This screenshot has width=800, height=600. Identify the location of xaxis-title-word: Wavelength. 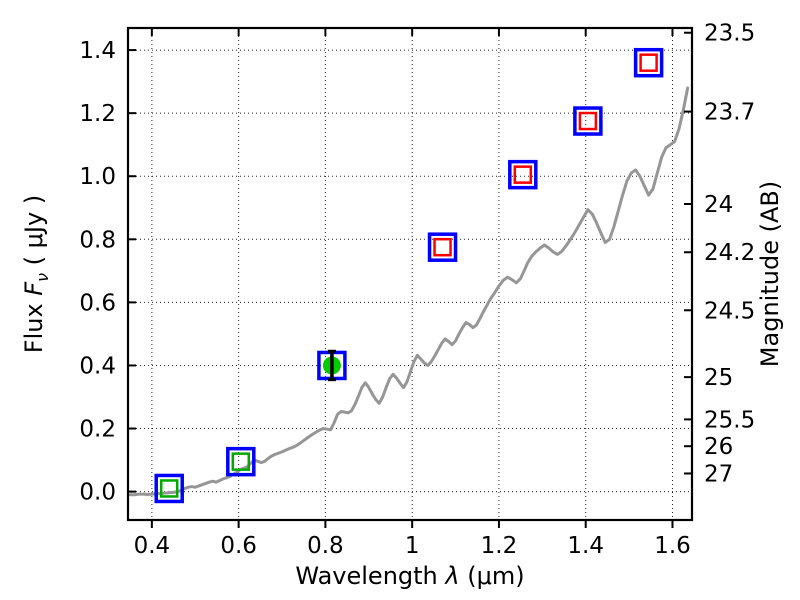
(370, 576).